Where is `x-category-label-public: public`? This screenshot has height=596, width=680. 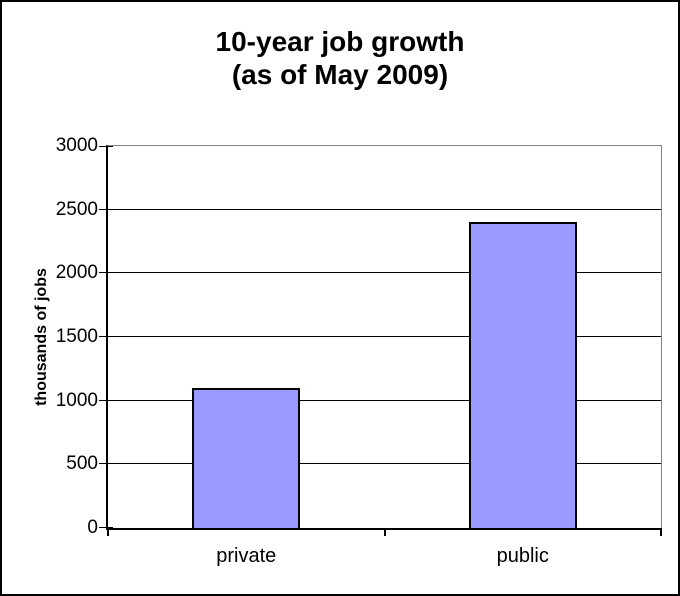
x-category-label-public: public is located at coordinates (522, 556).